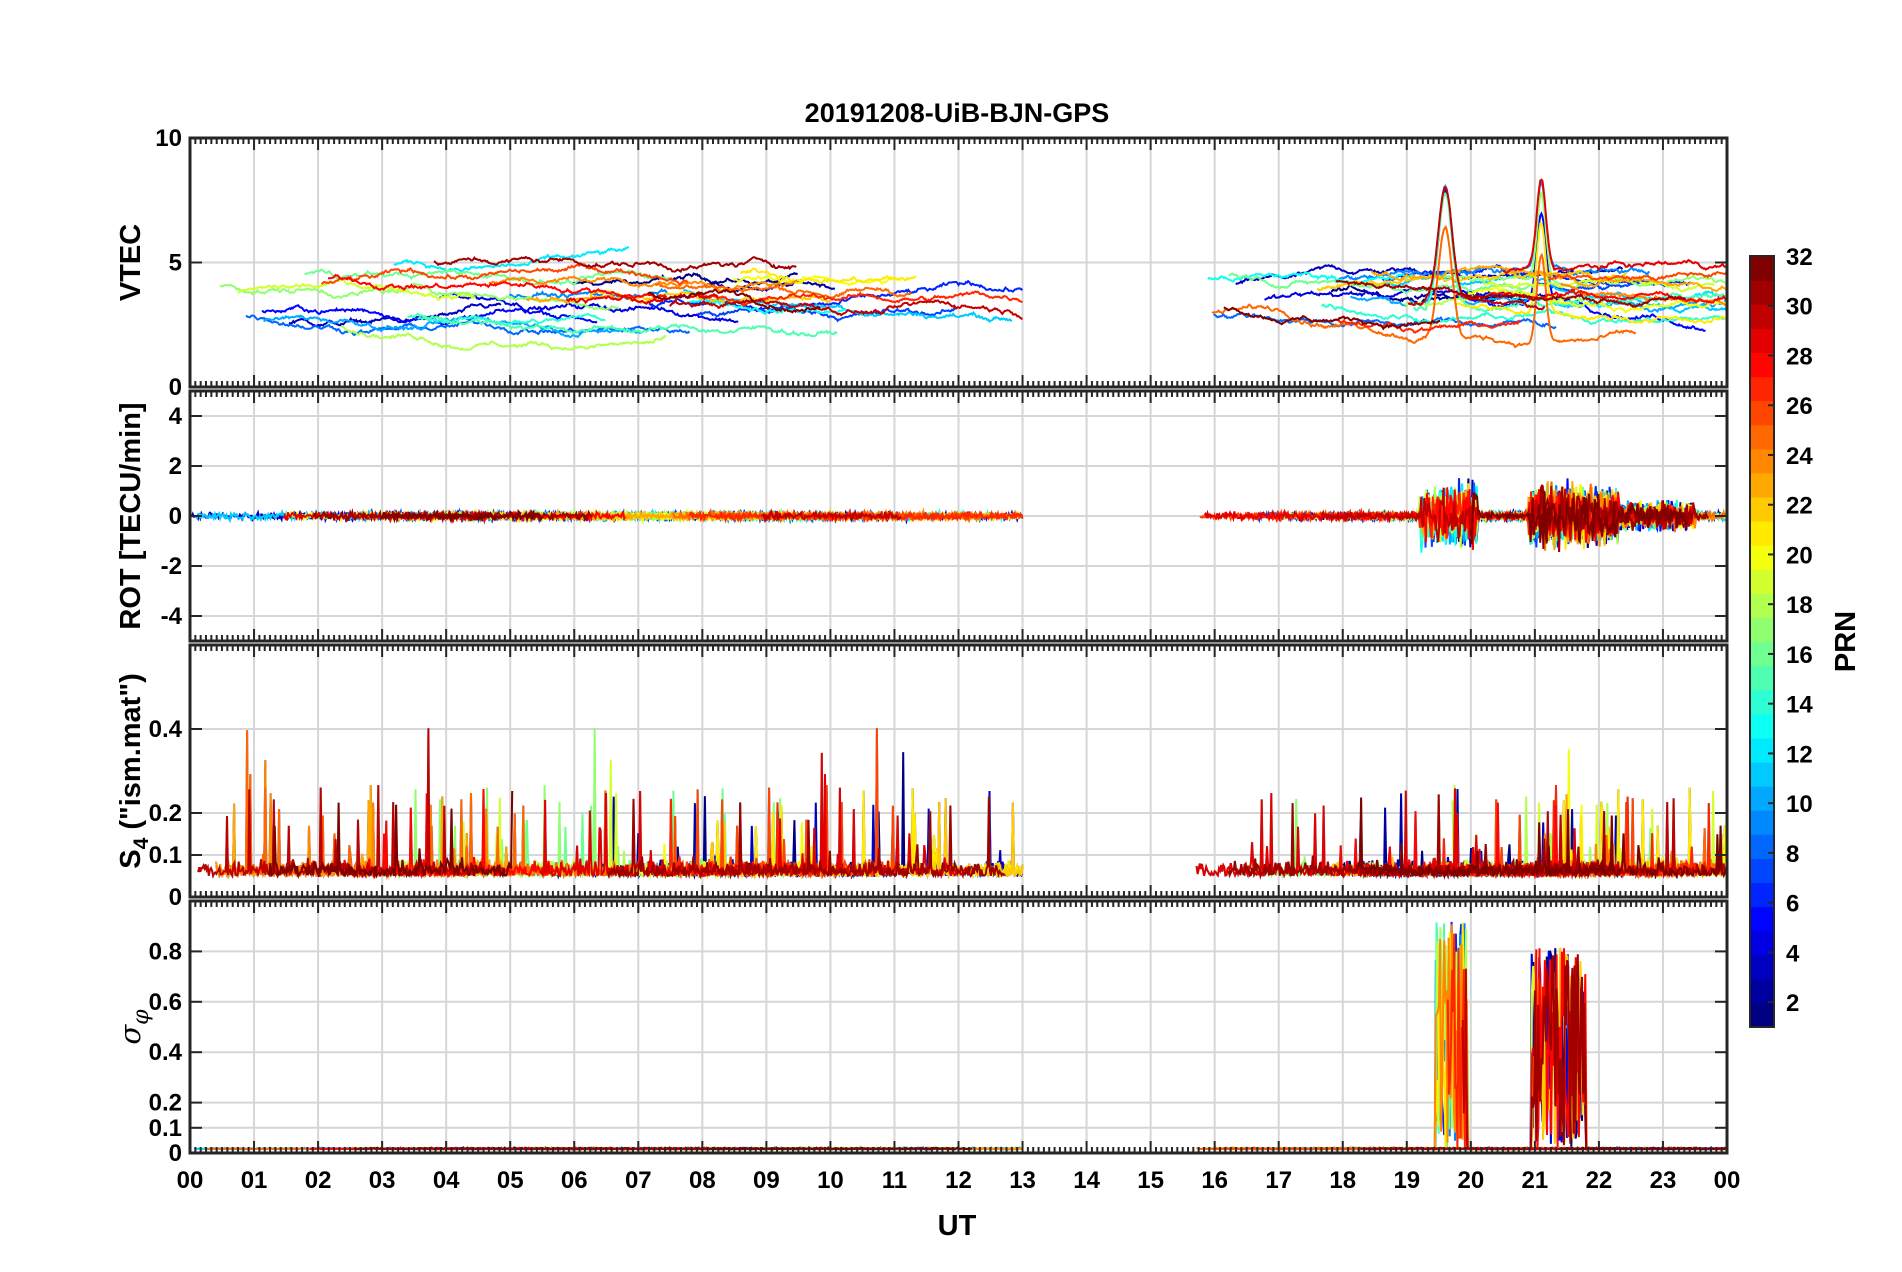 The height and width of the screenshot is (1272, 1902). I want to click on x-axis-label: UT, so click(957, 1226).